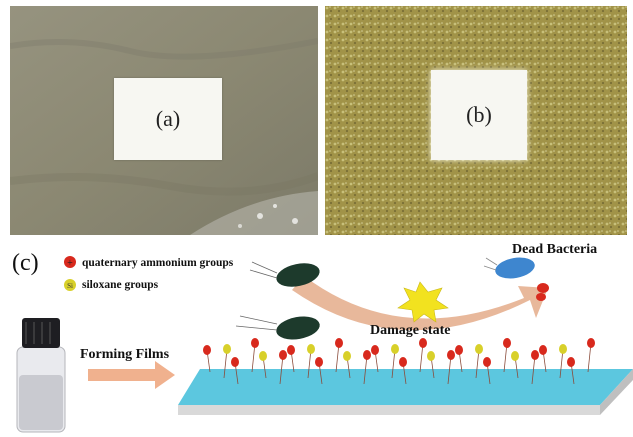 Image resolution: width=633 pixels, height=437 pixels. I want to click on panel-b-label: (b), so click(479, 114).